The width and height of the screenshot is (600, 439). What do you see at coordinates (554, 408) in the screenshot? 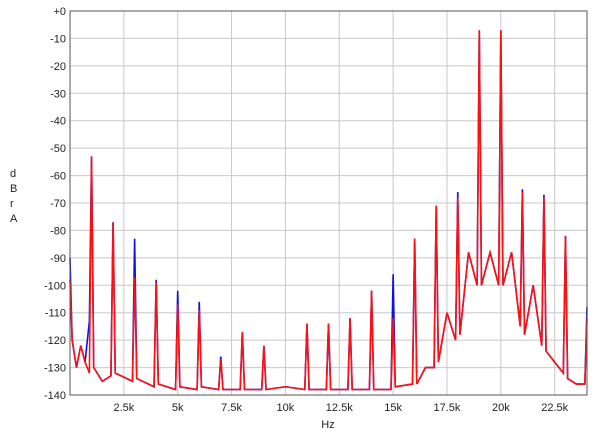
I see `x-tick-label: 22.5k` at bounding box center [554, 408].